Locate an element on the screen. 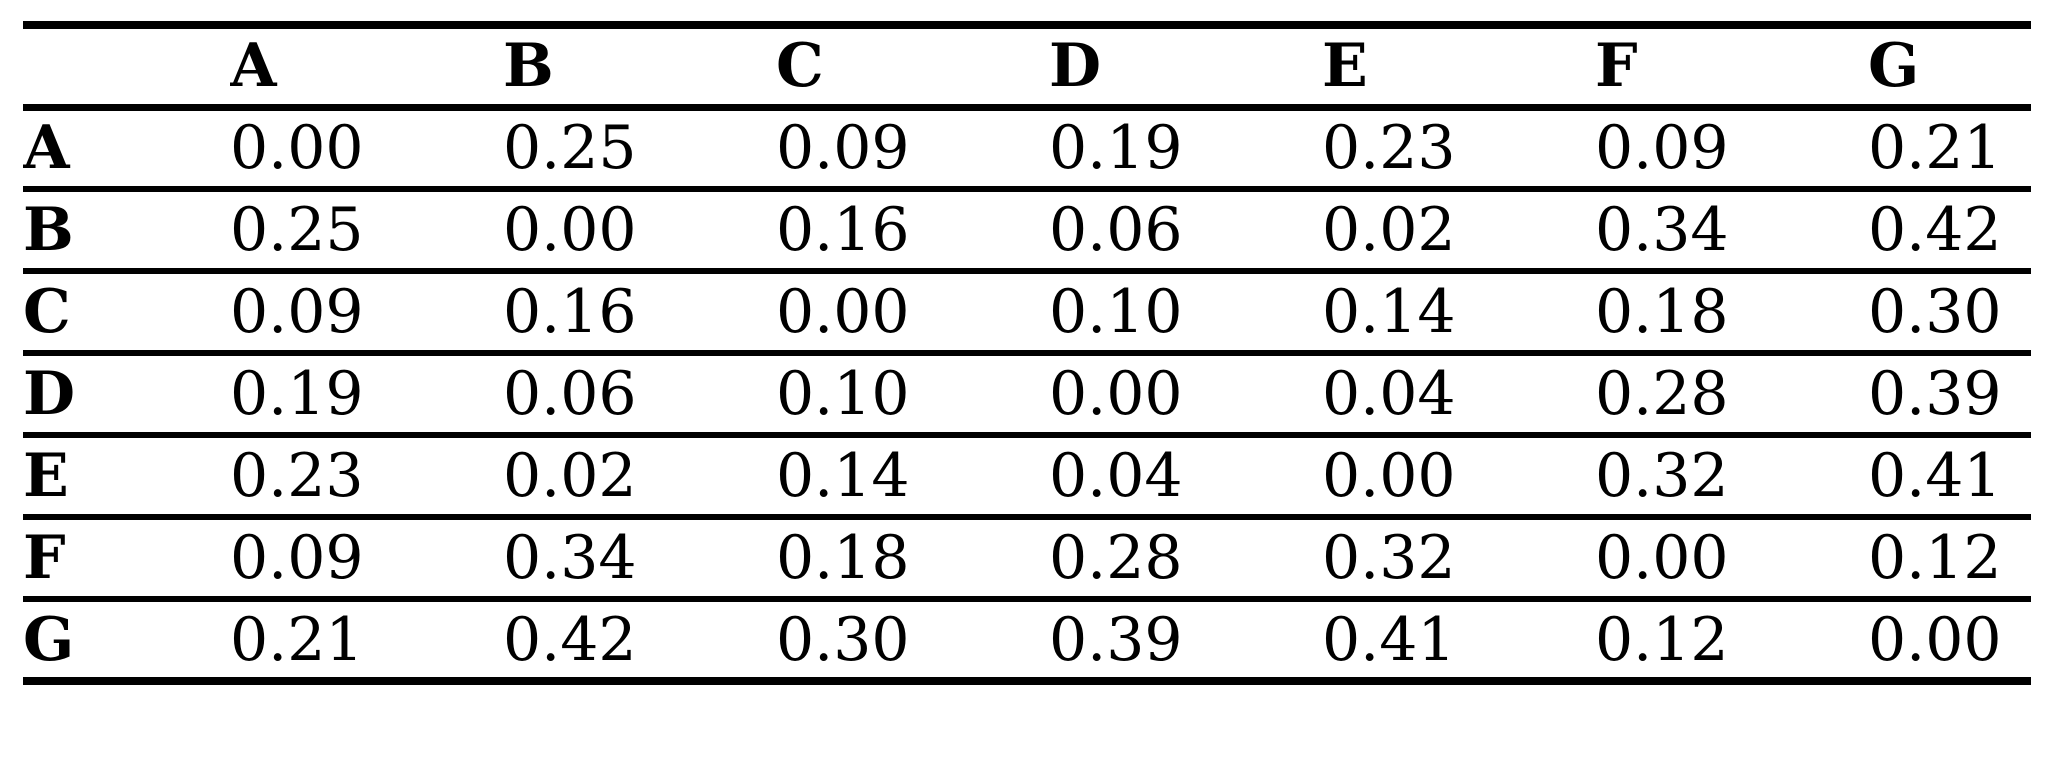 The height and width of the screenshot is (757, 2055). row-label: D is located at coordinates (49, 394).